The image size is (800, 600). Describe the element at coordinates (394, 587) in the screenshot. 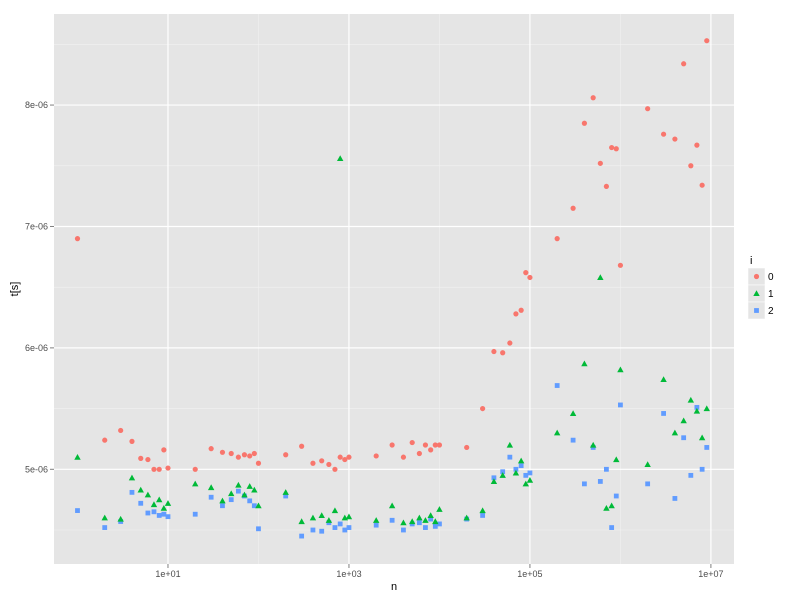

I see `x-axis-title: n` at that location.